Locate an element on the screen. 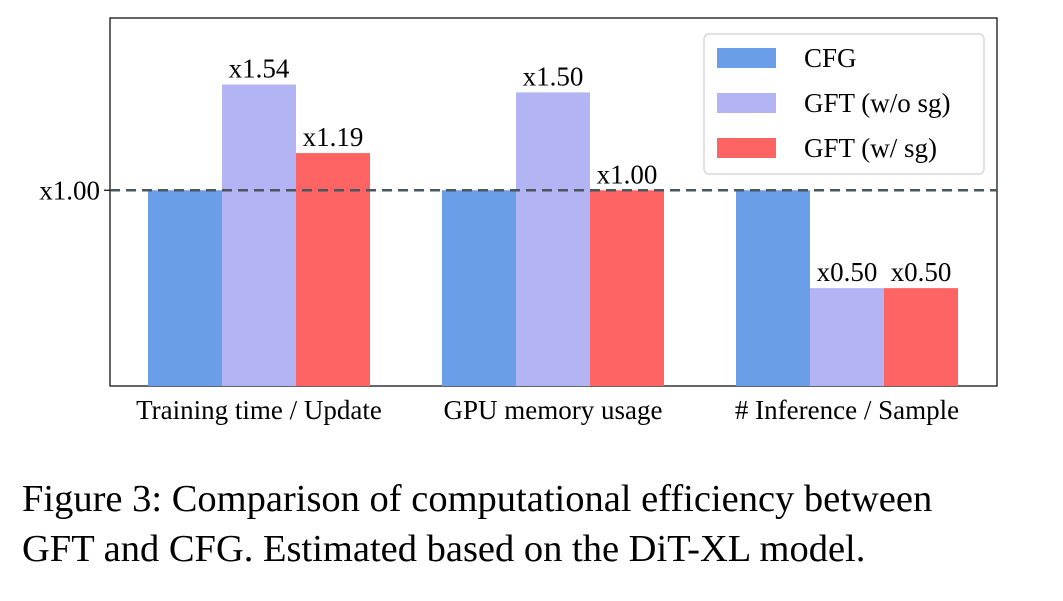 The height and width of the screenshot is (601, 1063). bar-gft-w-o-sg--1 is located at coordinates (553, 239).